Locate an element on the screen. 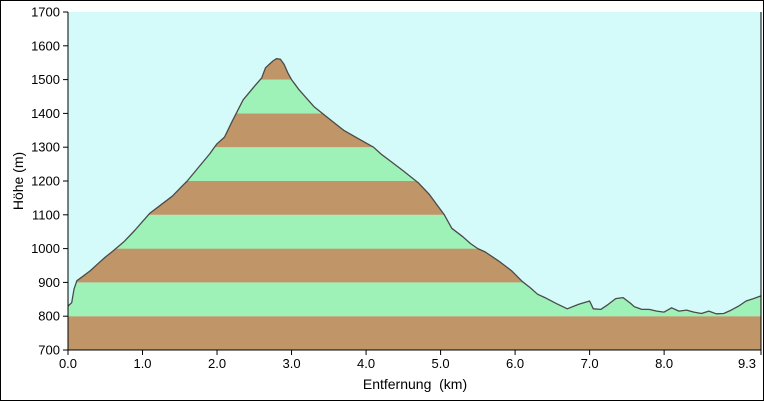  elevation-band is located at coordinates (414, 333).